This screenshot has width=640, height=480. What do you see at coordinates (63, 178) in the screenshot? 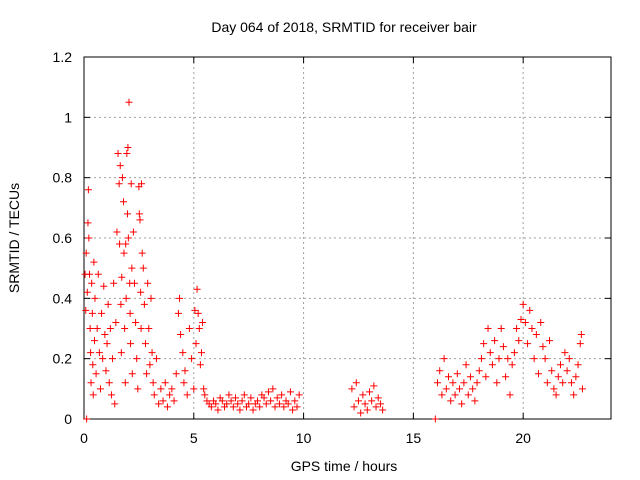
I see `y-tick-label: 0.8` at bounding box center [63, 178].